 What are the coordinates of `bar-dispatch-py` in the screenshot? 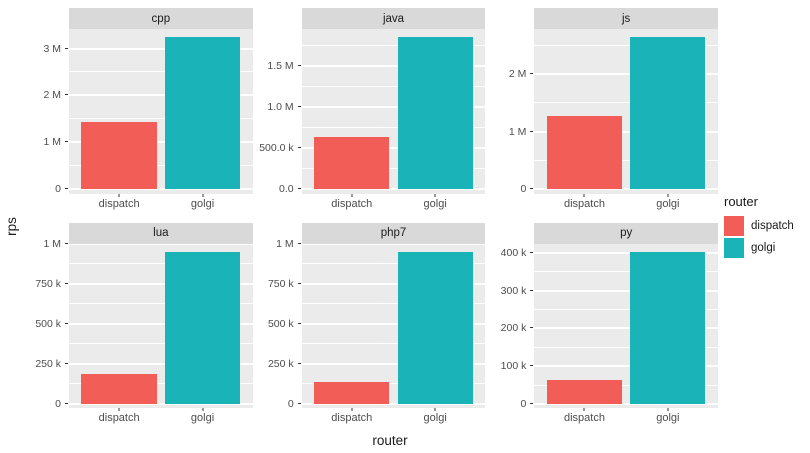 It's located at (584, 392).